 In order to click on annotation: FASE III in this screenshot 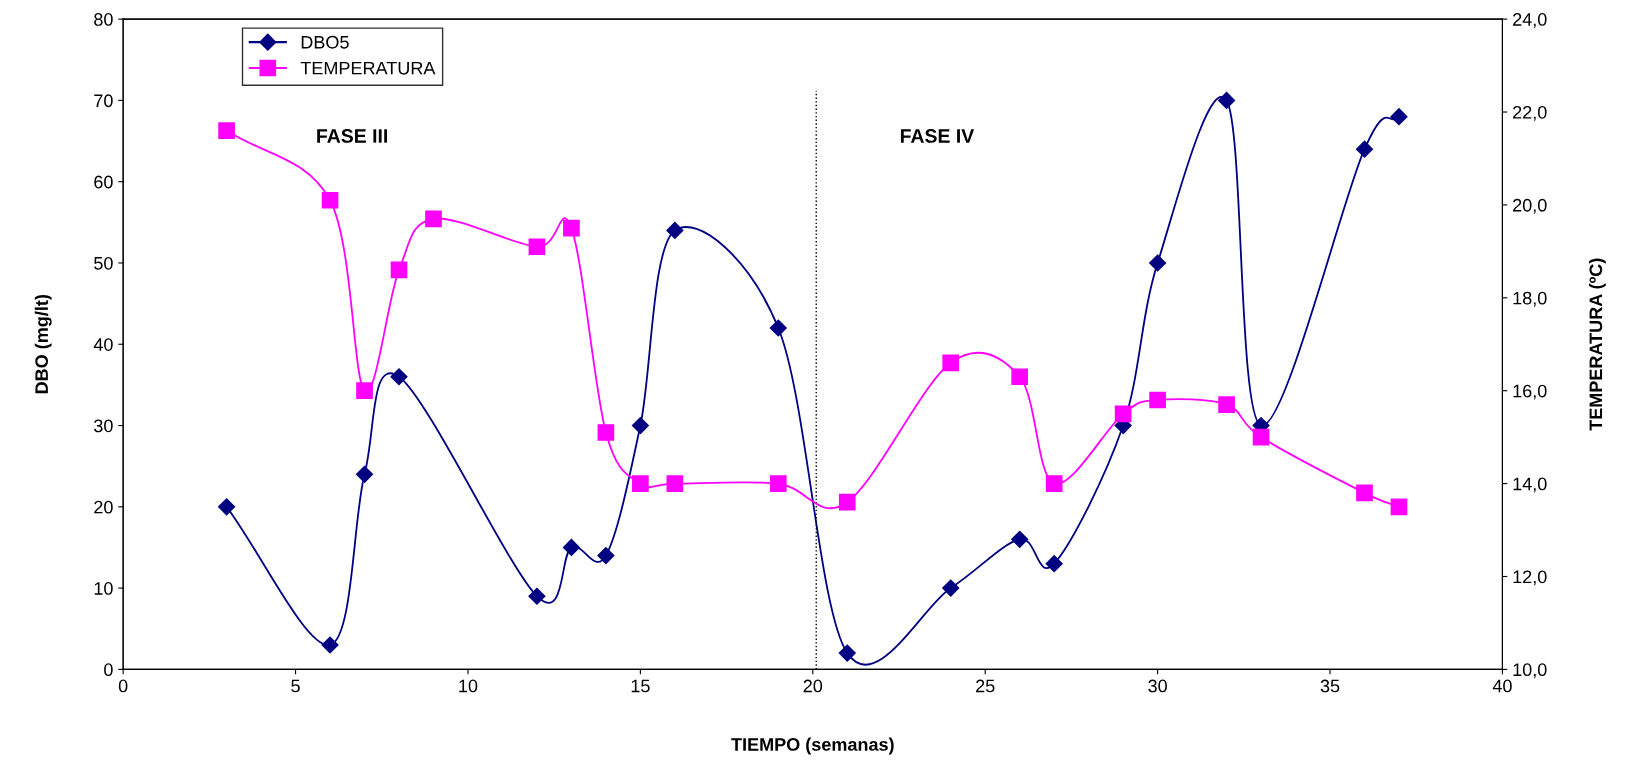, I will do `click(352, 136)`.